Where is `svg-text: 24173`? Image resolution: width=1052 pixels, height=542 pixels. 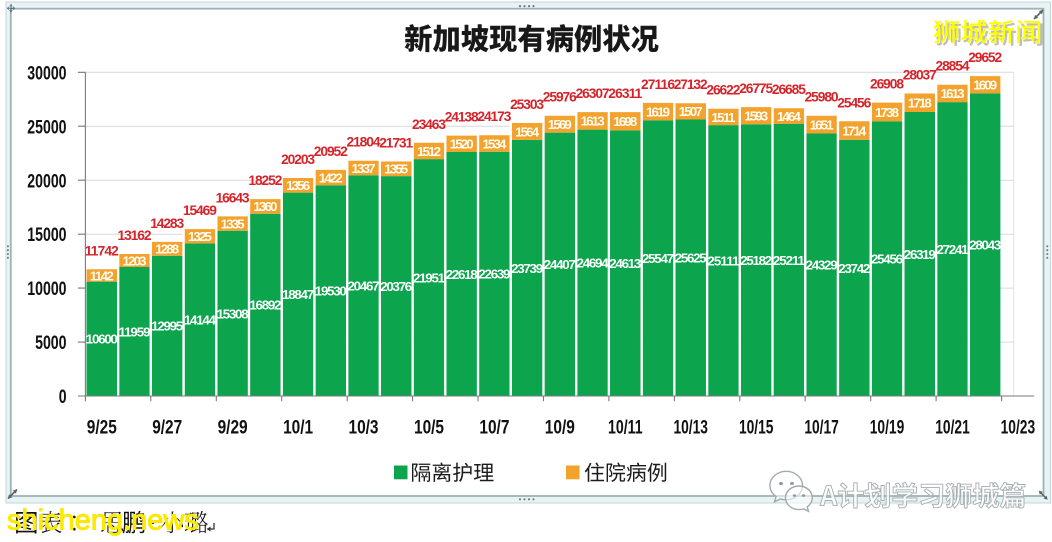 svg-text: 24173 is located at coordinates (494, 116).